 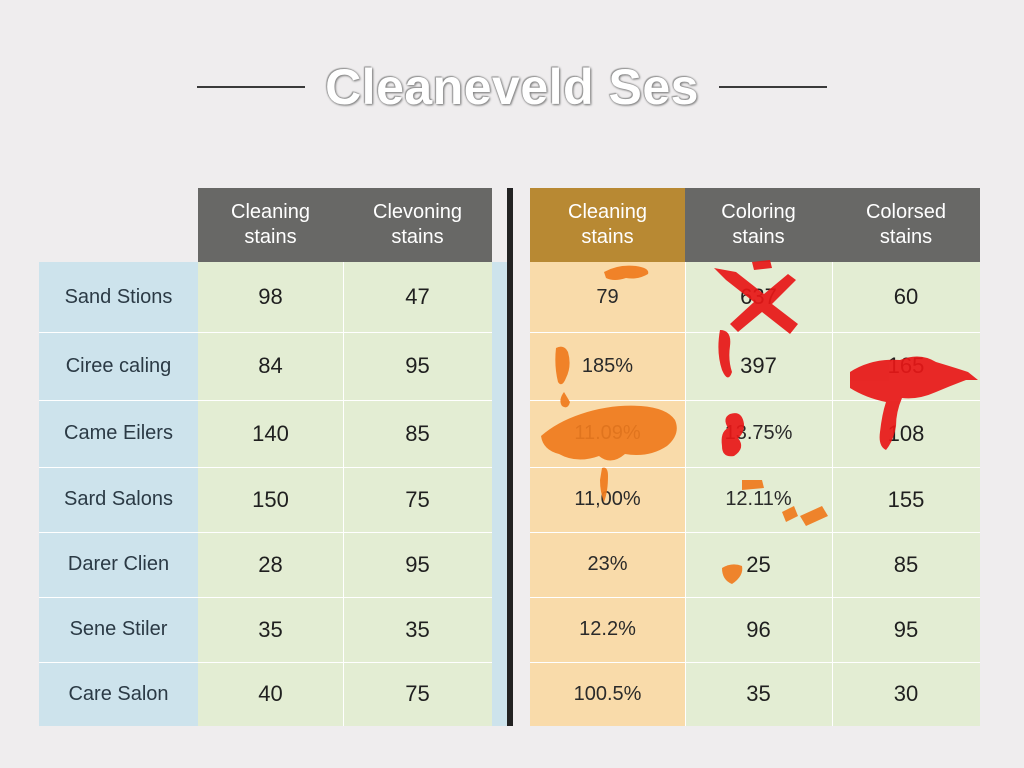 I want to click on table-cell: 108, so click(x=906, y=433).